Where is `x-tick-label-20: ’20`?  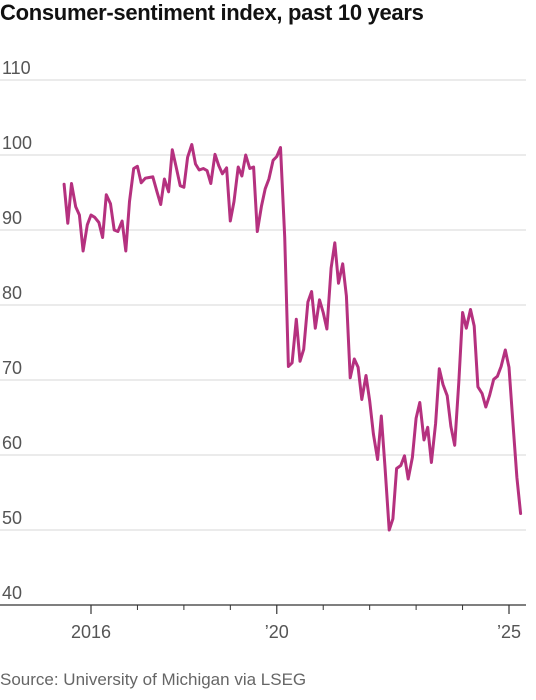
x-tick-label-20: ’20 is located at coordinates (277, 632).